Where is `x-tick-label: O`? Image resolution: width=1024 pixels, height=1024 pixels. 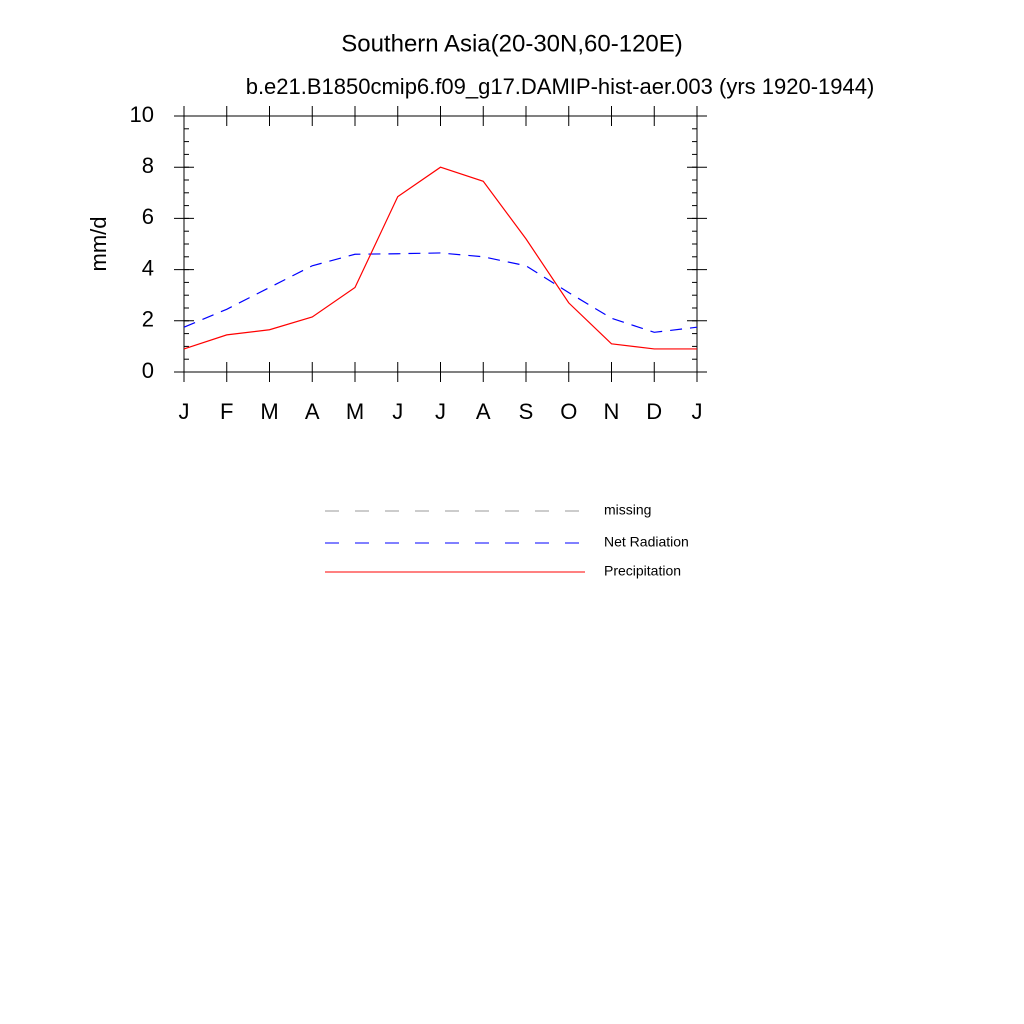
x-tick-label: O is located at coordinates (568, 411).